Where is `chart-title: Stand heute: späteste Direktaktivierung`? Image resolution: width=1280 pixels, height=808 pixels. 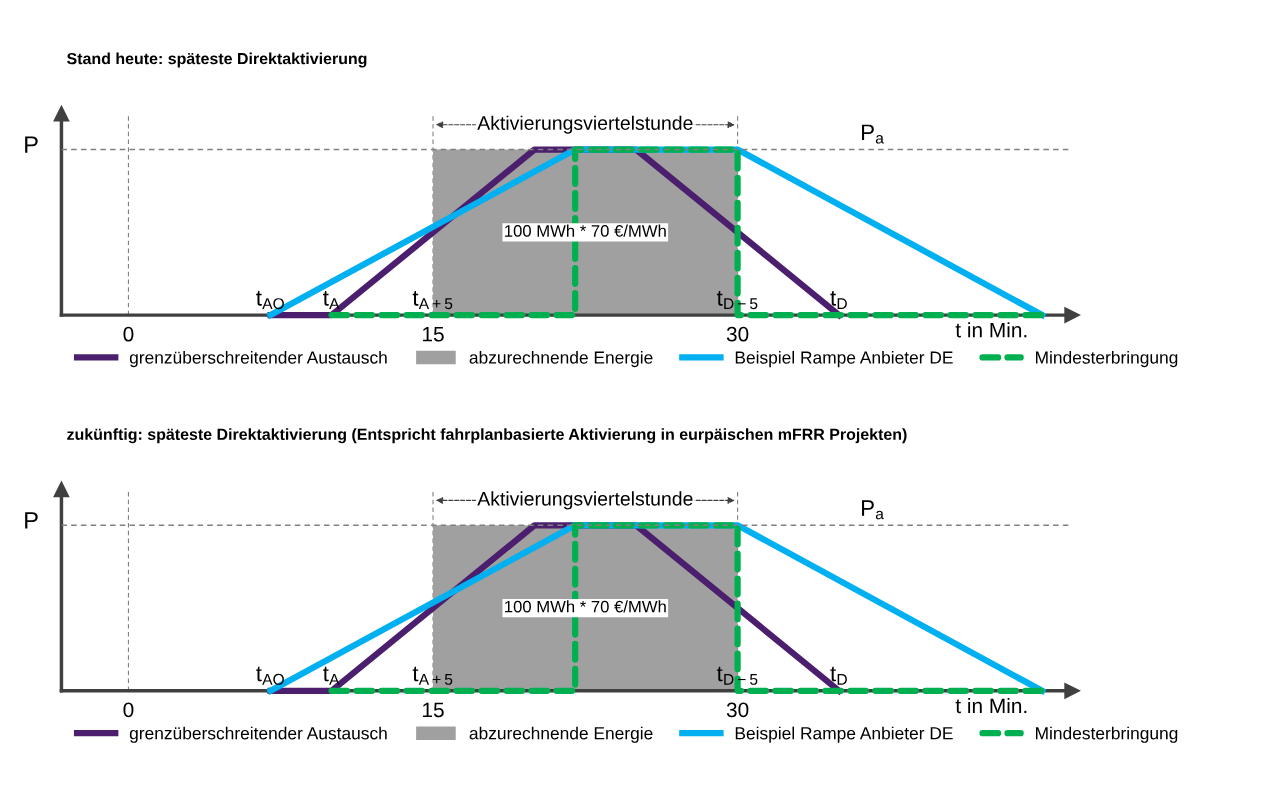
chart-title: Stand heute: späteste Direktaktivierung is located at coordinates (217, 60).